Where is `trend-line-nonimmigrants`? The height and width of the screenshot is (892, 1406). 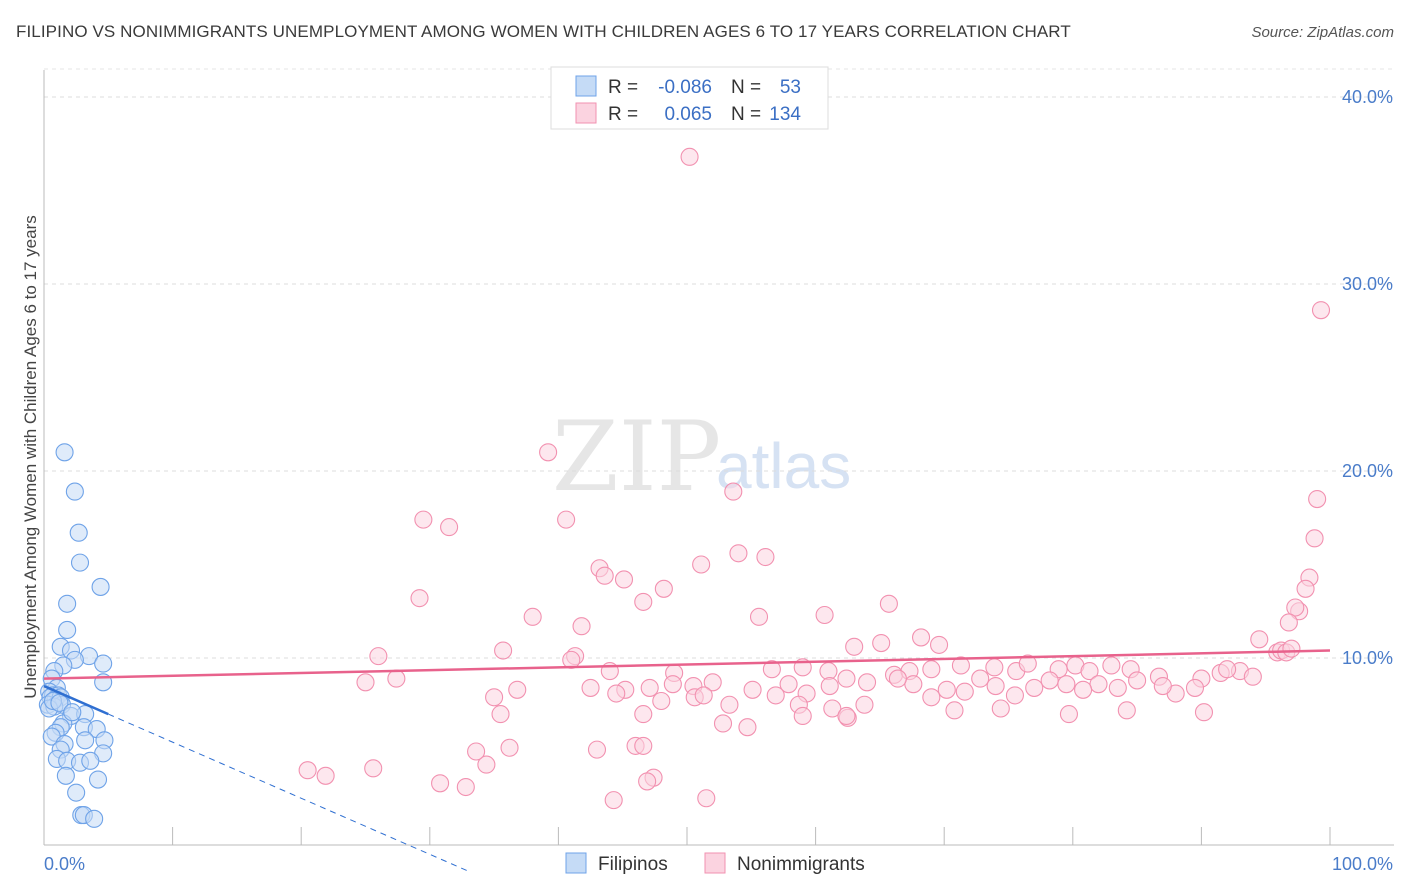 trend-line-nonimmigrants is located at coordinates (687, 664).